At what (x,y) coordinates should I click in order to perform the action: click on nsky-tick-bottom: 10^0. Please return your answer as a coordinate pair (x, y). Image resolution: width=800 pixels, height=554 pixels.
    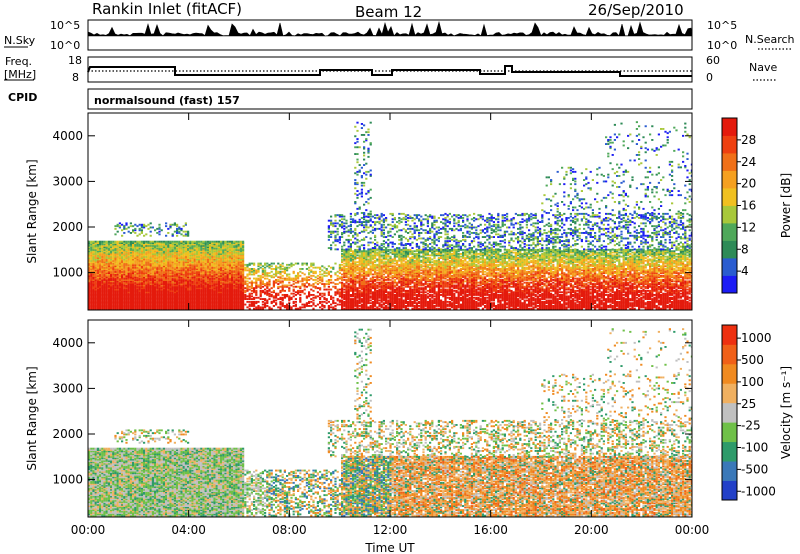
    Looking at the image, I should click on (65, 45).